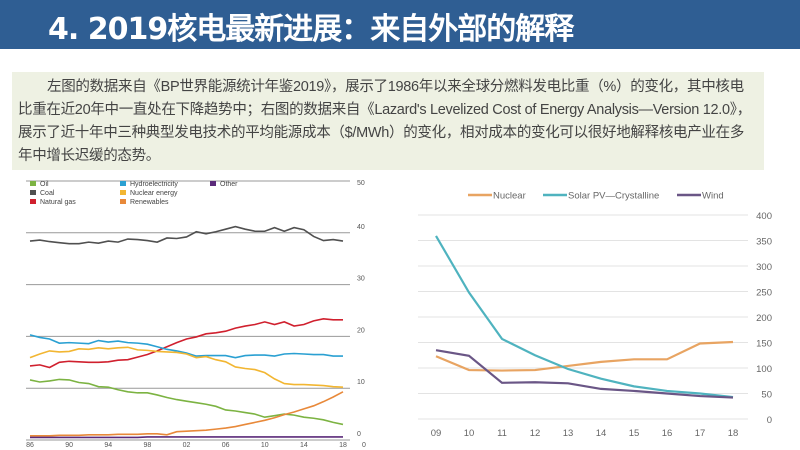 The height and width of the screenshot is (450, 800). I want to click on x-tick-label: 13, so click(568, 433).